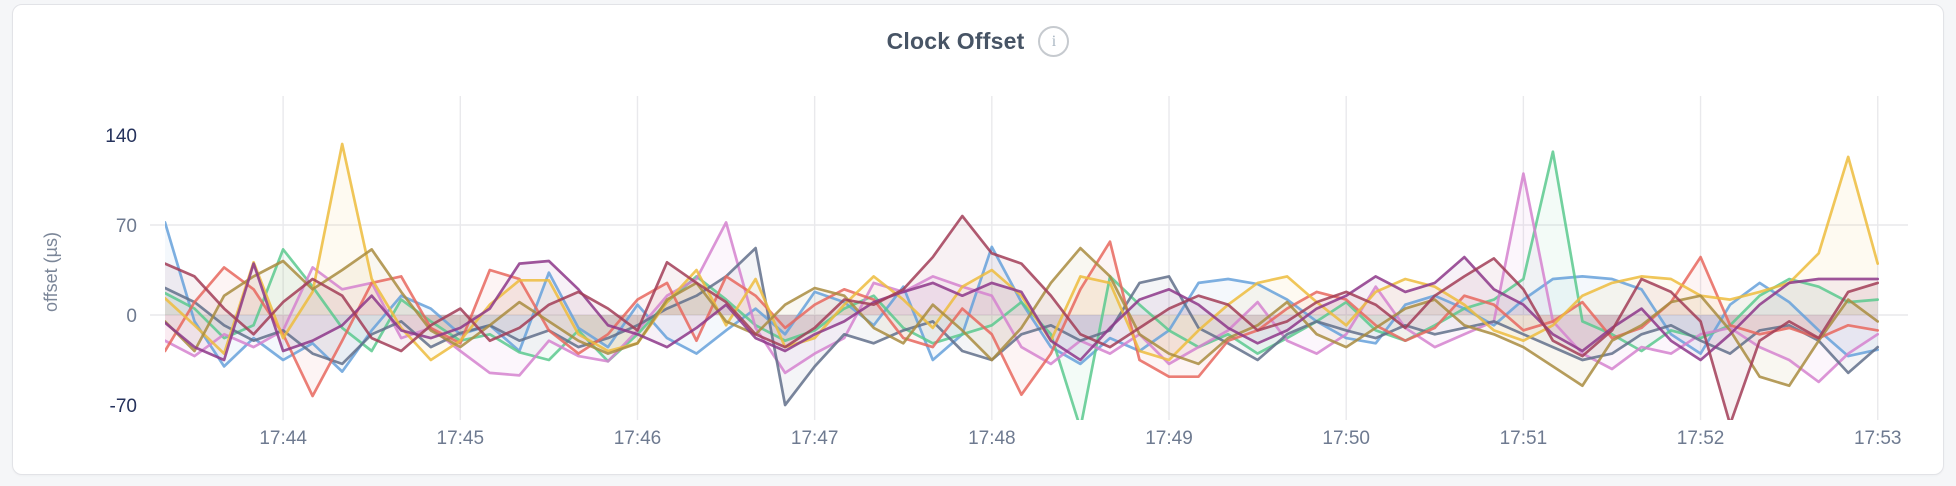 The image size is (1956, 486). What do you see at coordinates (1346, 438) in the screenshot?
I see `x-tick-label: 17:50` at bounding box center [1346, 438].